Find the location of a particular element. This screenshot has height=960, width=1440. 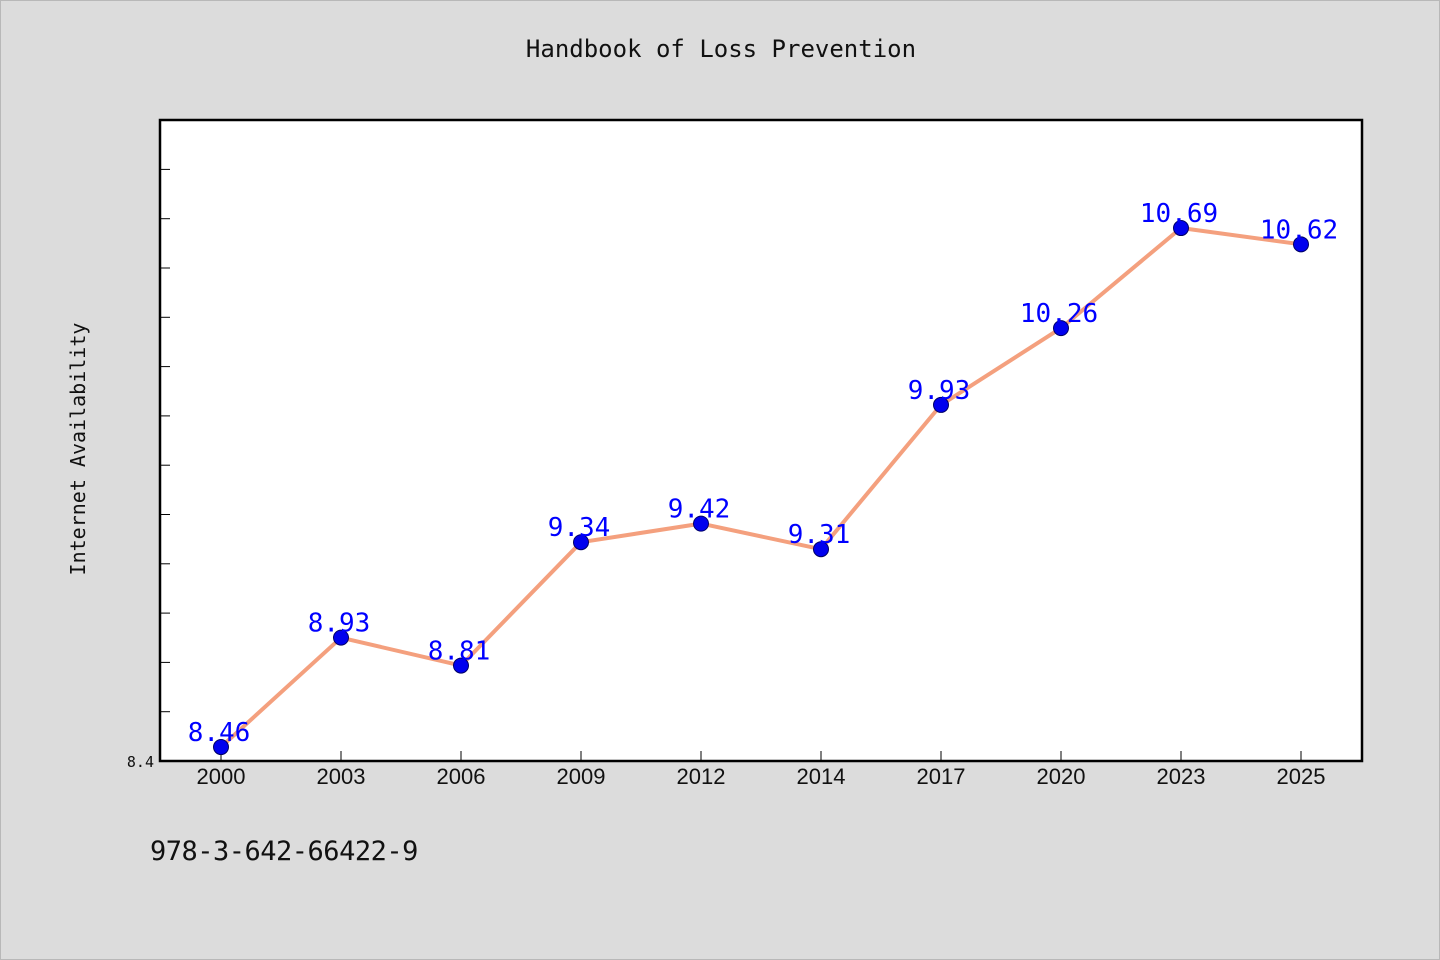

data-label: 9.42 is located at coordinates (699, 510).